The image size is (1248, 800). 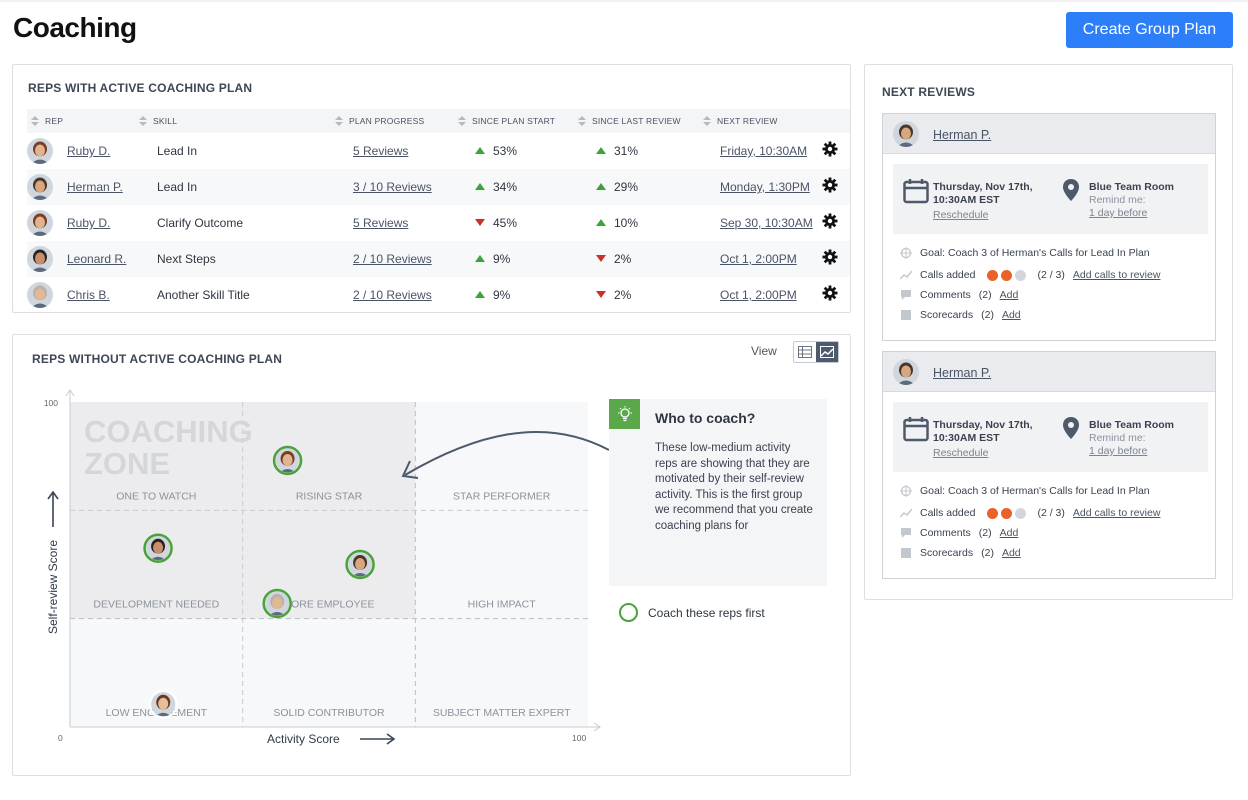 What do you see at coordinates (506, 121) in the screenshot?
I see `col-since-plan-start: SINCE PLAN START` at bounding box center [506, 121].